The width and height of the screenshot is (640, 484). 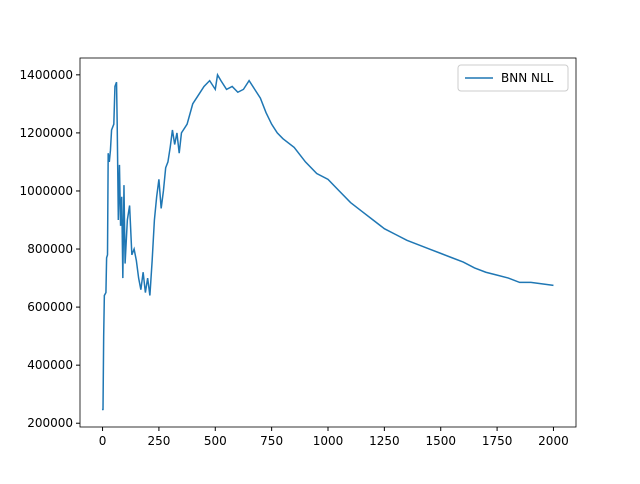 What do you see at coordinates (527, 78) in the screenshot?
I see `legend-label: BNN NLL` at bounding box center [527, 78].